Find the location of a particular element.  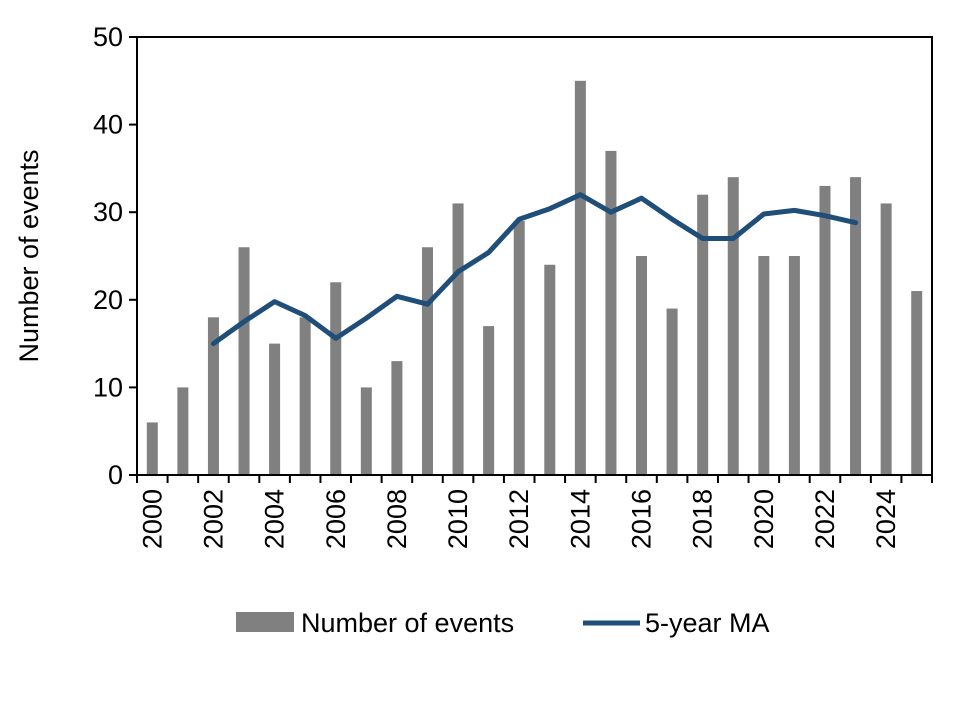

bar-2014 is located at coordinates (580, 278).